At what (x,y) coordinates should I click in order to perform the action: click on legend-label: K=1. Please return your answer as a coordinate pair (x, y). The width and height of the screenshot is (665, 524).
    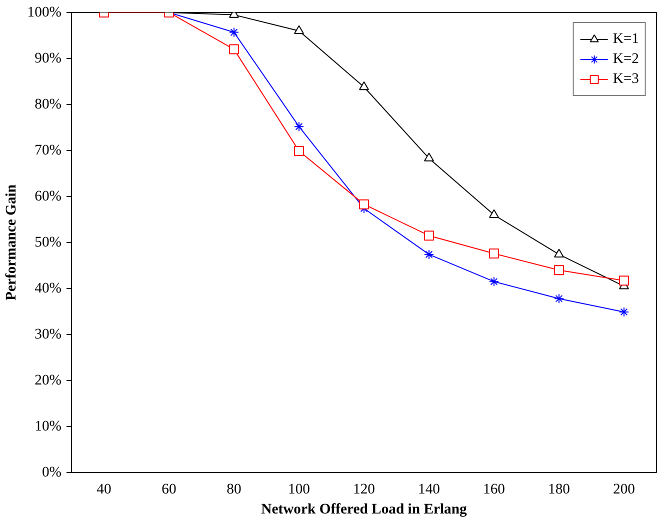
    Looking at the image, I should click on (625, 39).